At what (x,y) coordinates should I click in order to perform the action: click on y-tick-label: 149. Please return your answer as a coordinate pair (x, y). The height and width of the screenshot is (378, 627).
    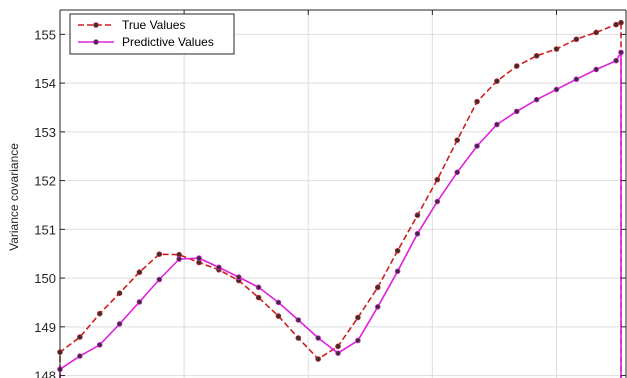
    Looking at the image, I should click on (45, 327).